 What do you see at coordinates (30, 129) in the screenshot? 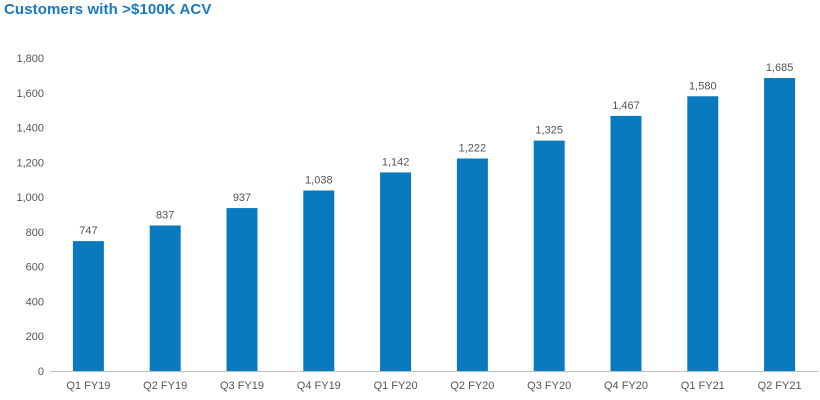
I see `y-tick-label: 1,400` at bounding box center [30, 129].